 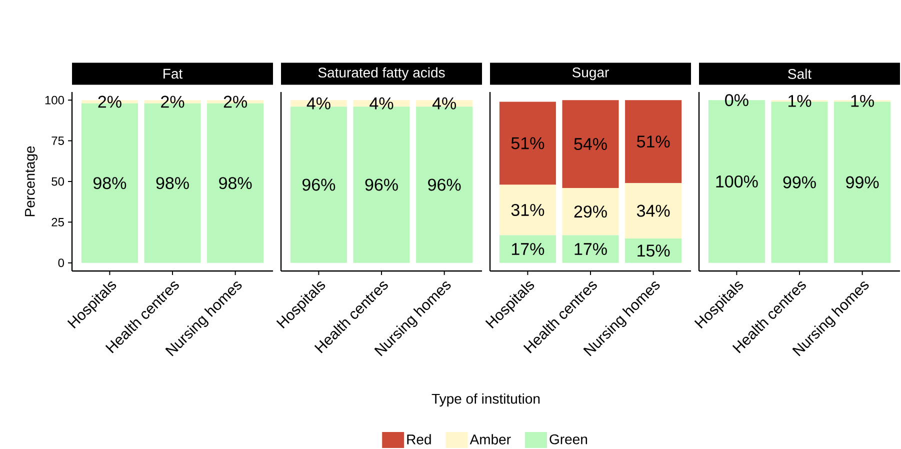 What do you see at coordinates (58, 181) in the screenshot?
I see `y-tick-label: 50` at bounding box center [58, 181].